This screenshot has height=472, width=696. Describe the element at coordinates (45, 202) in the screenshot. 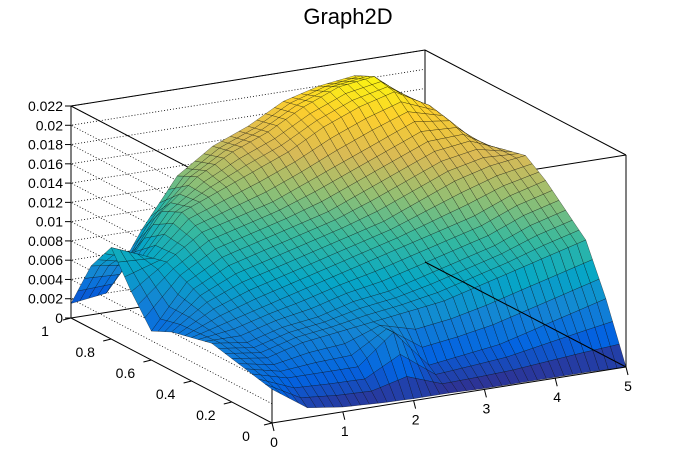

I see `z-tick-label: 0.012` at that location.